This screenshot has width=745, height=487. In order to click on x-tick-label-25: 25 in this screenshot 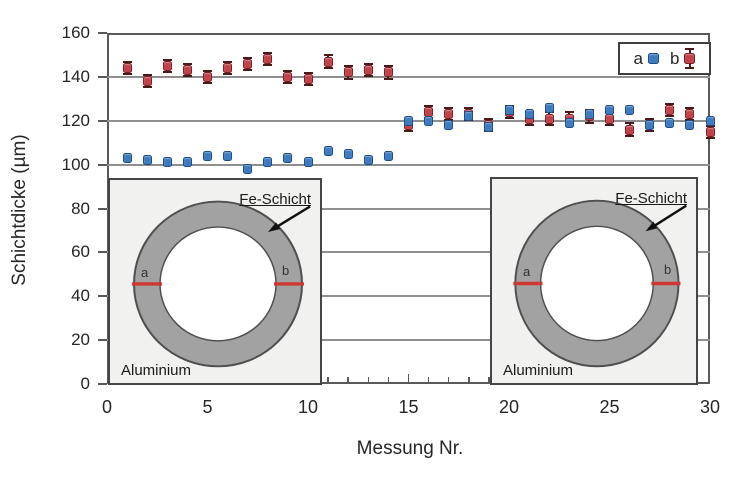, I will do `click(609, 407)`.